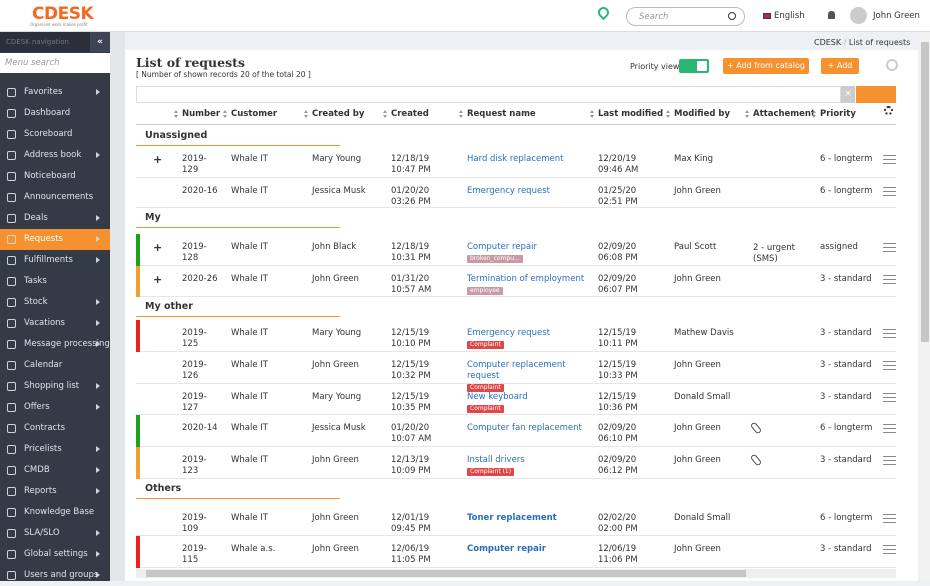  What do you see at coordinates (55, 239) in the screenshot?
I see `menu-item: Requests` at bounding box center [55, 239].